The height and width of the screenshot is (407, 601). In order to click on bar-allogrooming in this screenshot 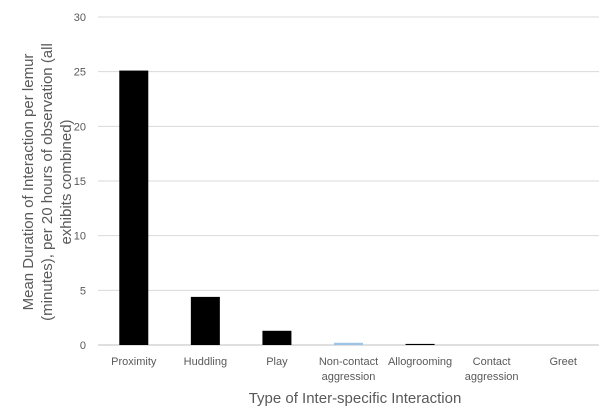, I will do `click(420, 344)`.